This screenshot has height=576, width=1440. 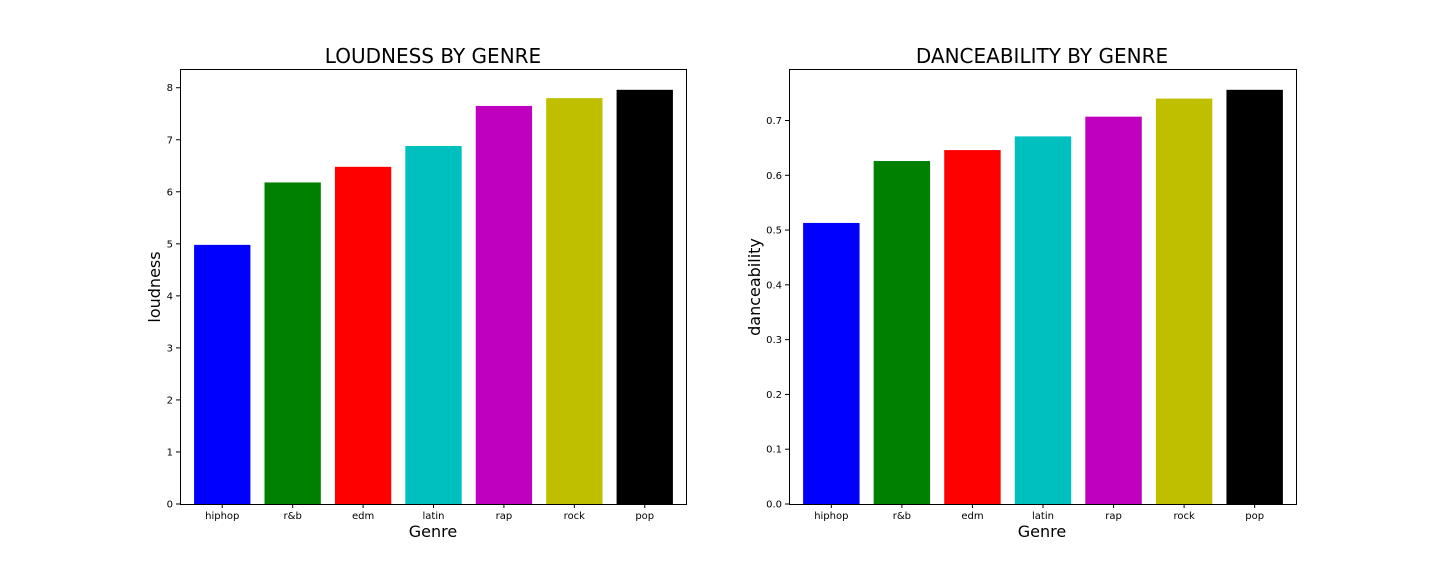 I want to click on y-tick-label: 1, so click(x=170, y=452).